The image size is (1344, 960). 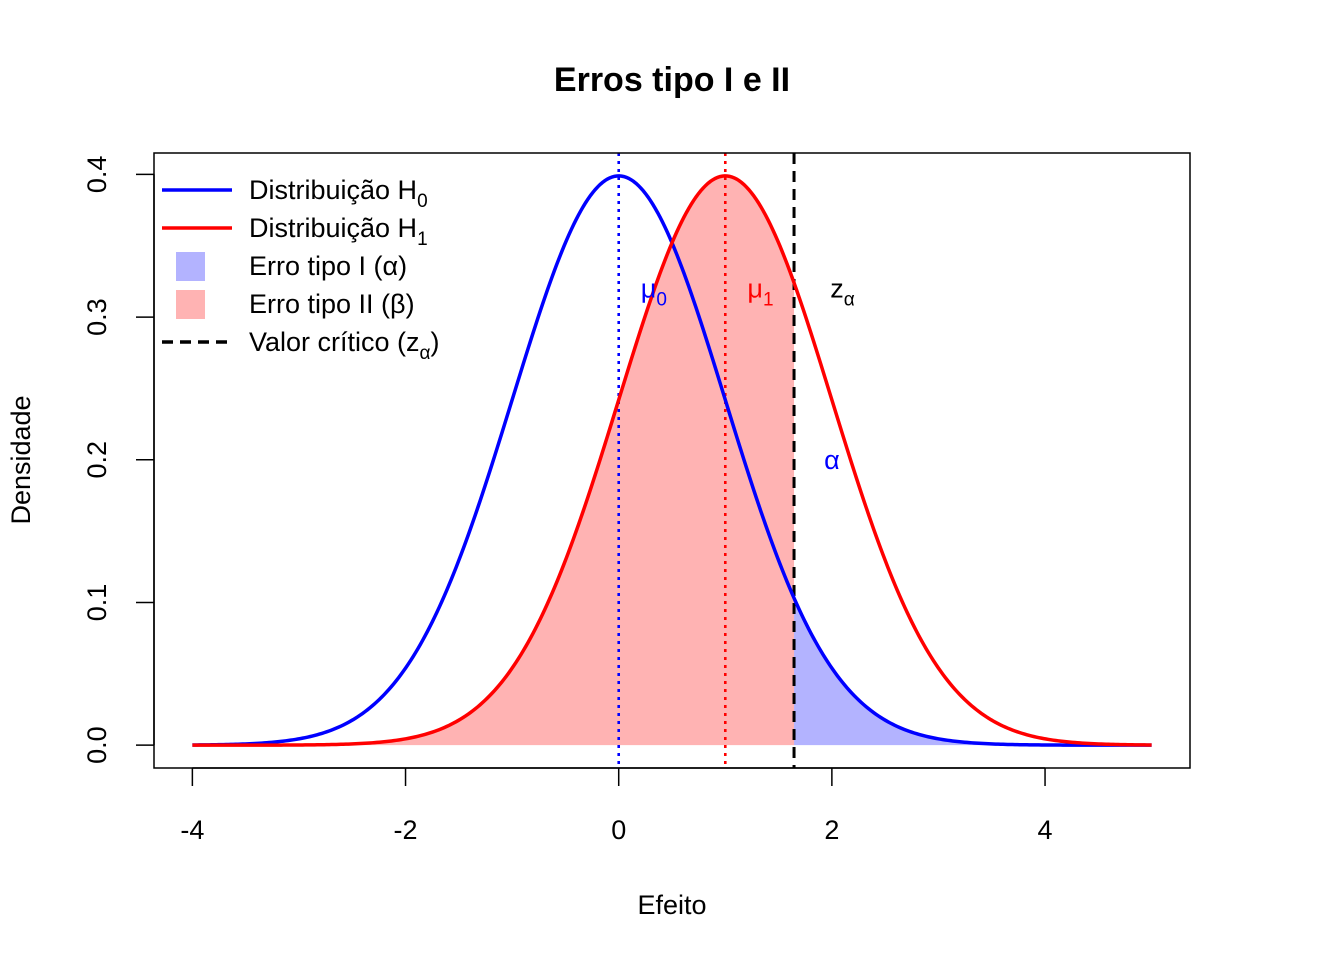 I want to click on legend-item: Erro tipo II (β), so click(x=295, y=304).